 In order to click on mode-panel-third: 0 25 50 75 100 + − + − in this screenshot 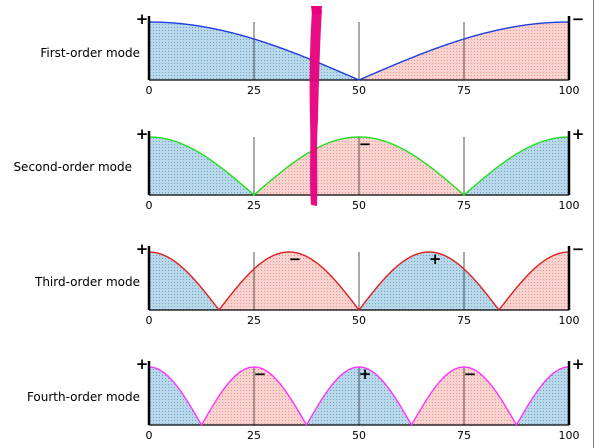, I will do `click(360, 283)`.